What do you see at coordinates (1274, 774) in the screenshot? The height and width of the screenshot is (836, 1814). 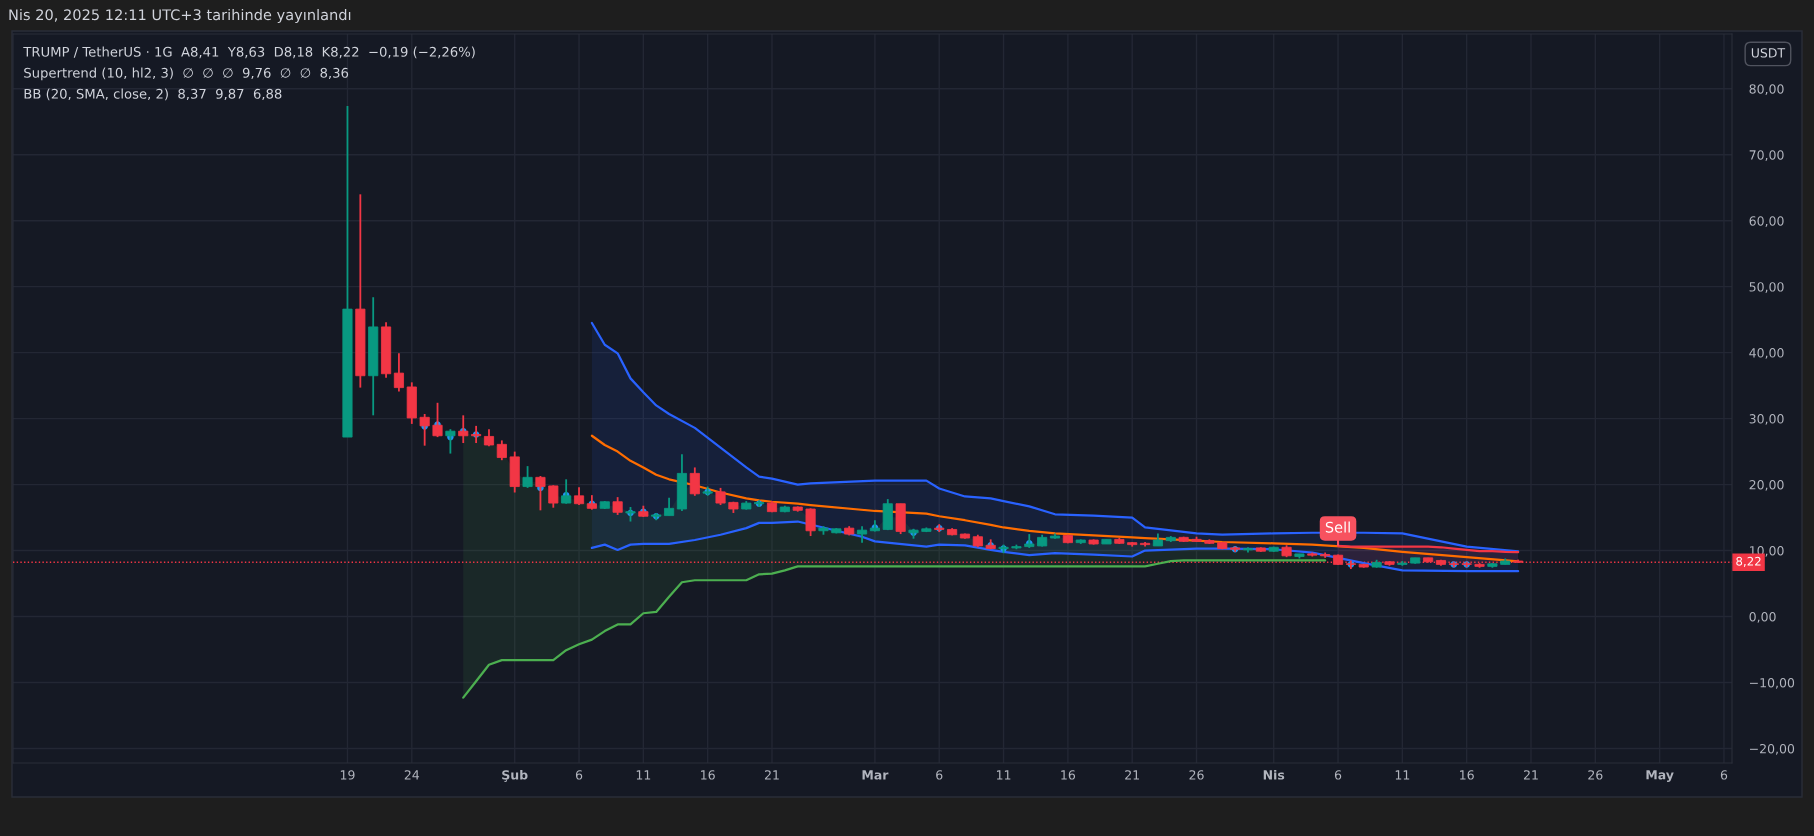 I see `x-tick-label: Nis` at bounding box center [1274, 774].